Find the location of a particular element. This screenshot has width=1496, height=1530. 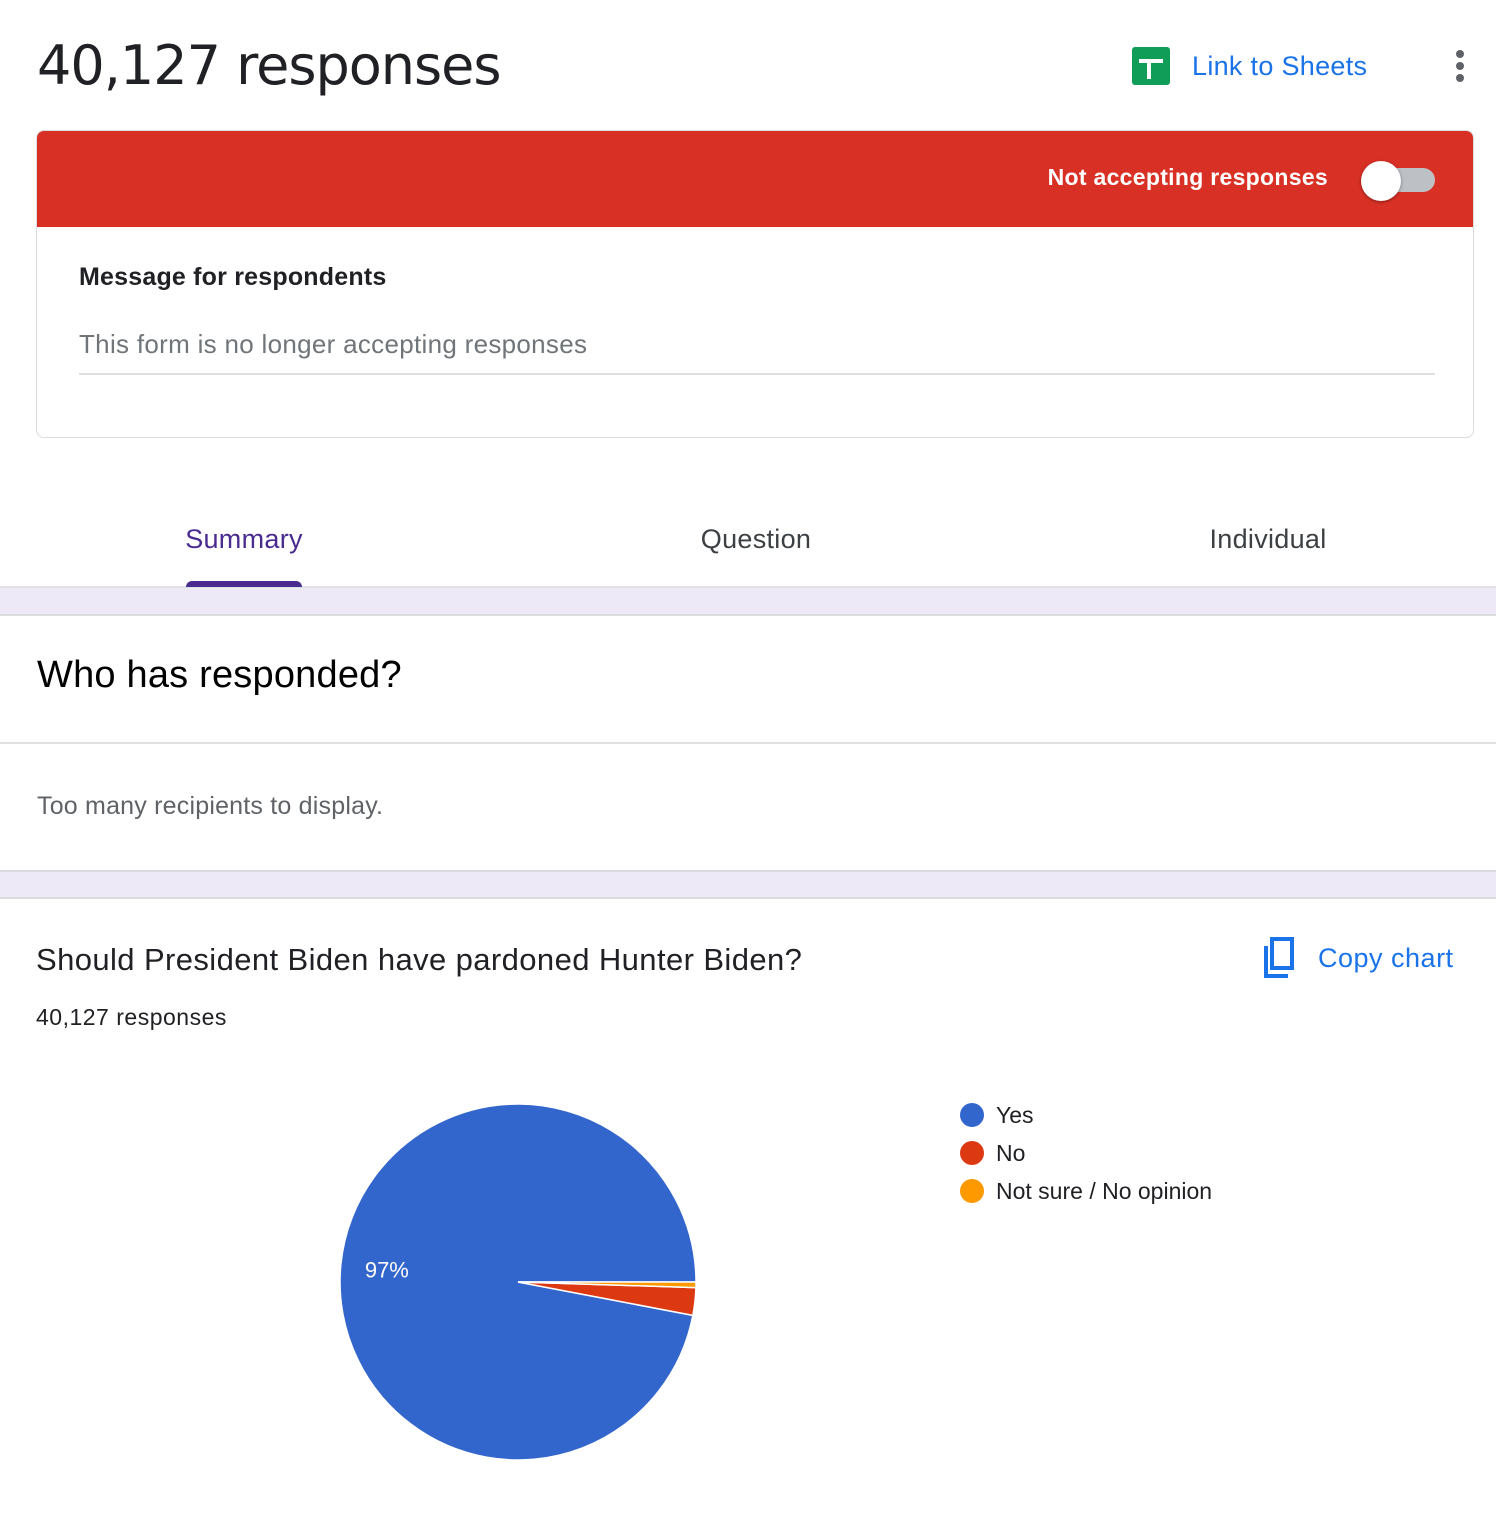

question-response-count: 40,127 responses is located at coordinates (131, 1017).